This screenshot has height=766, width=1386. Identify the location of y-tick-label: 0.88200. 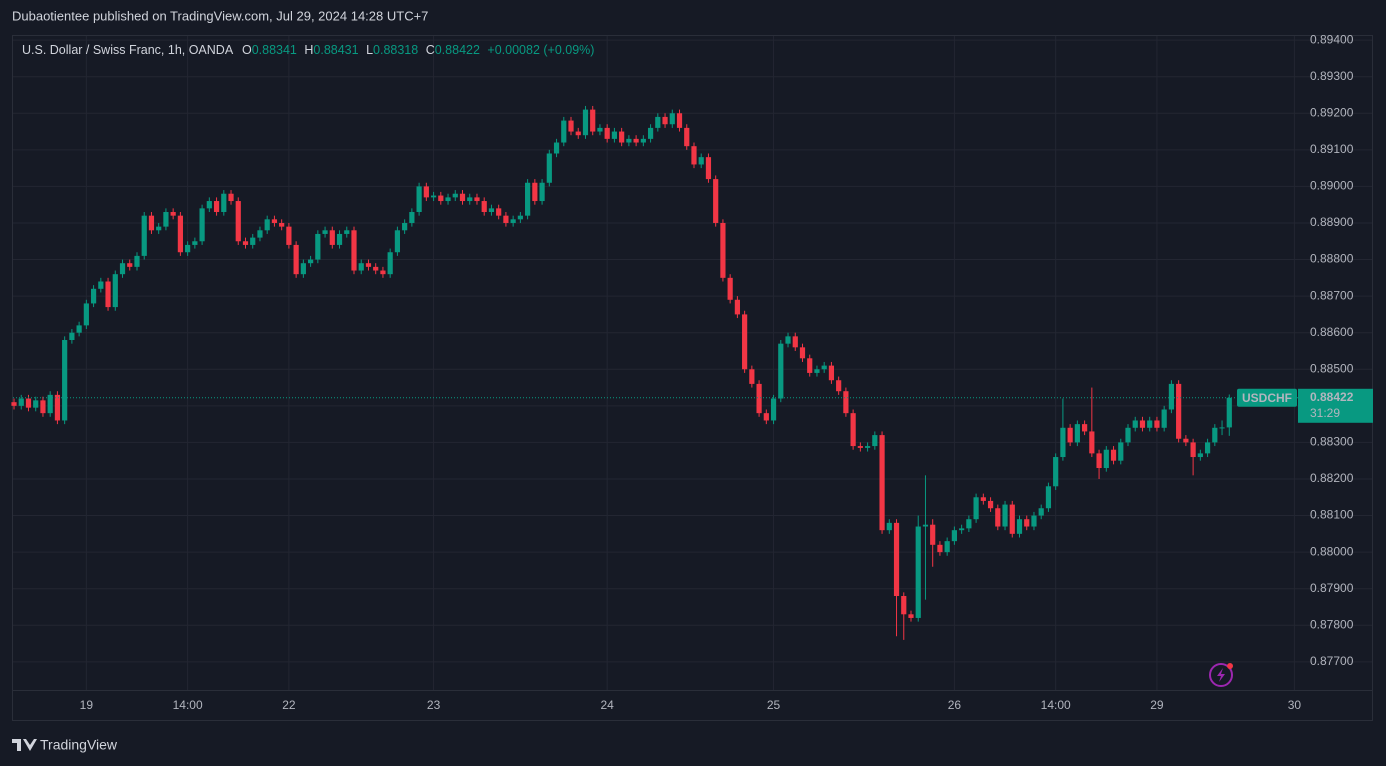
(1332, 478).